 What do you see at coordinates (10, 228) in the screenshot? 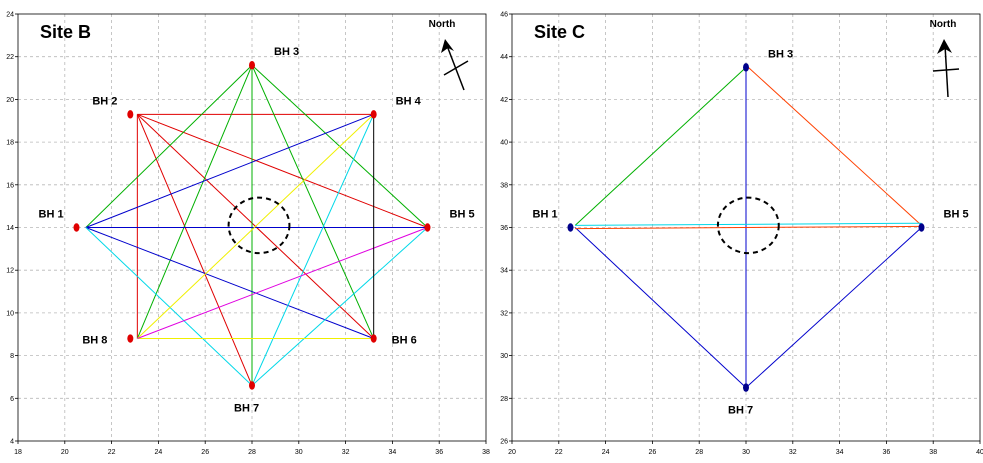
I see `y-tick-label: 14` at bounding box center [10, 228].